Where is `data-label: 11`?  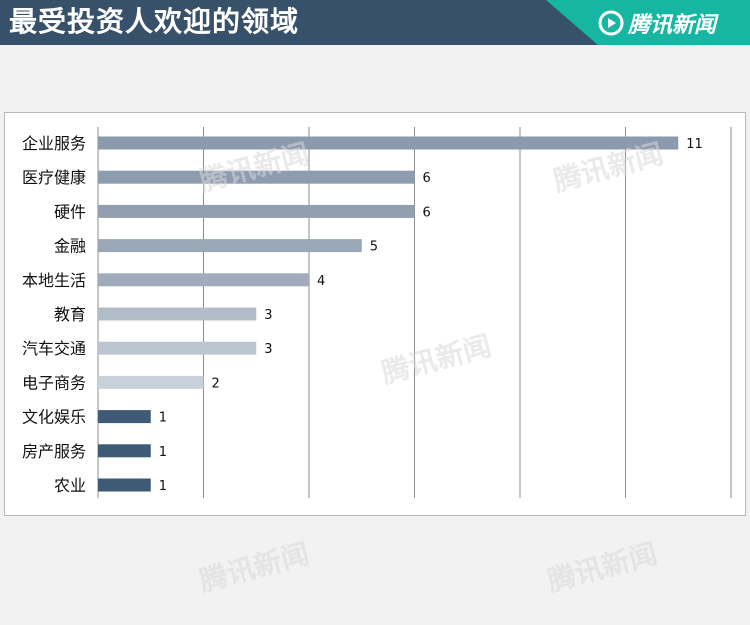
data-label: 11 is located at coordinates (694, 144).